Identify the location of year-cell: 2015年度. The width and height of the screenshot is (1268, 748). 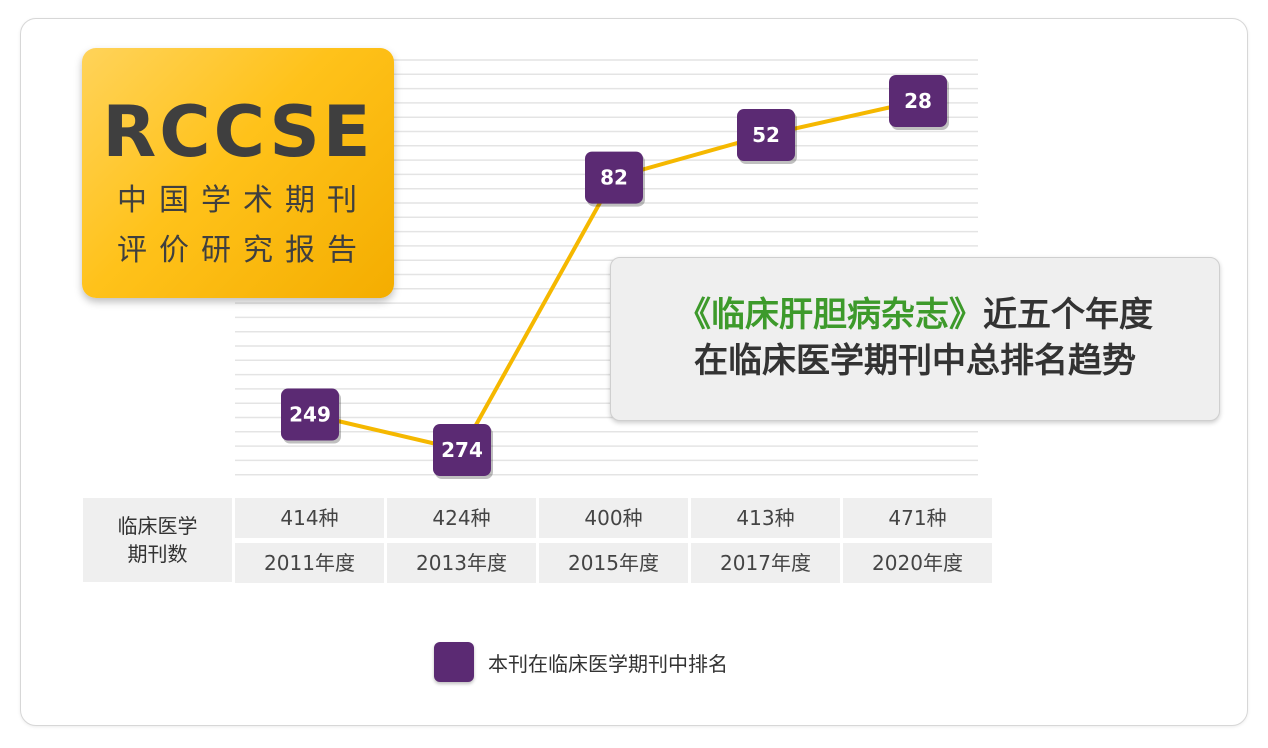
(613, 563).